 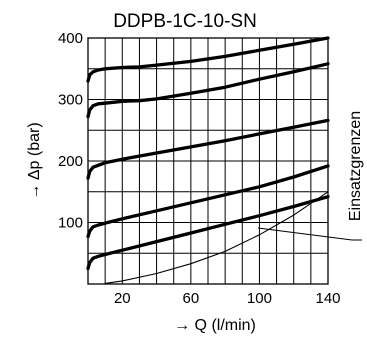 What do you see at coordinates (355, 166) in the screenshot?
I see `annotation-label: Einsatzgrenzen` at bounding box center [355, 166].